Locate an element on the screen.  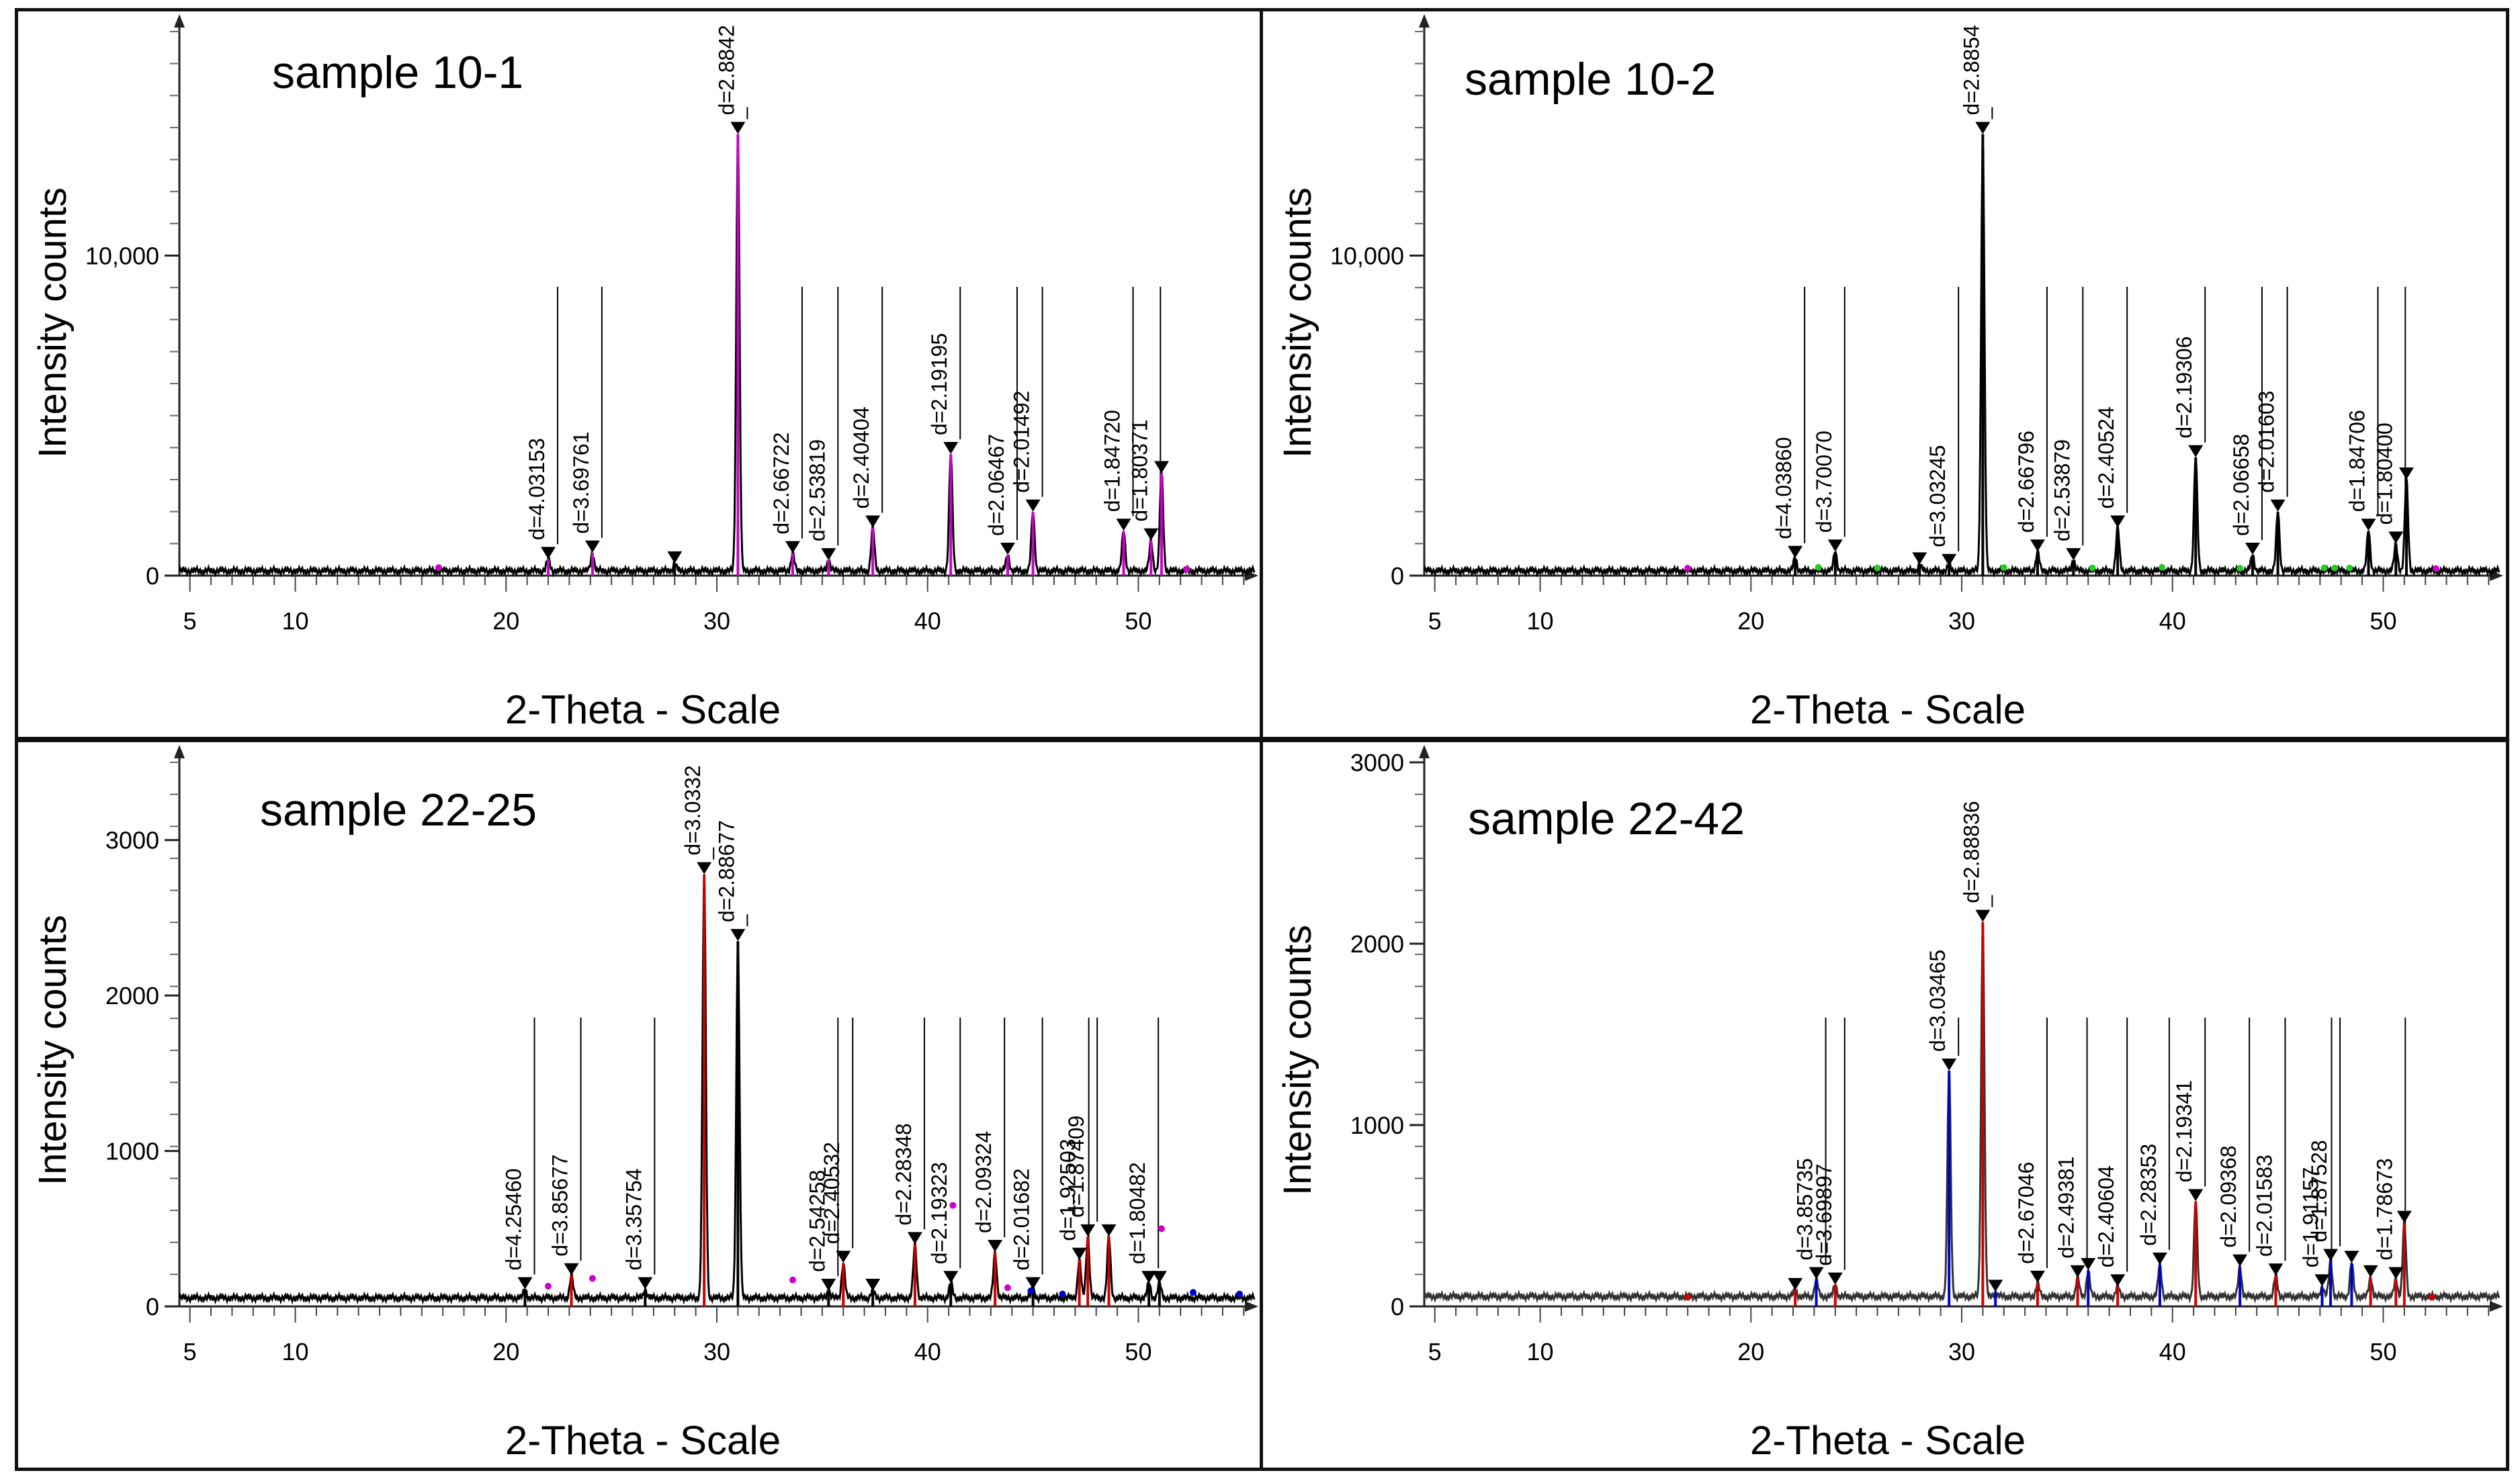
y-tick-label: 2000 is located at coordinates (132, 996).